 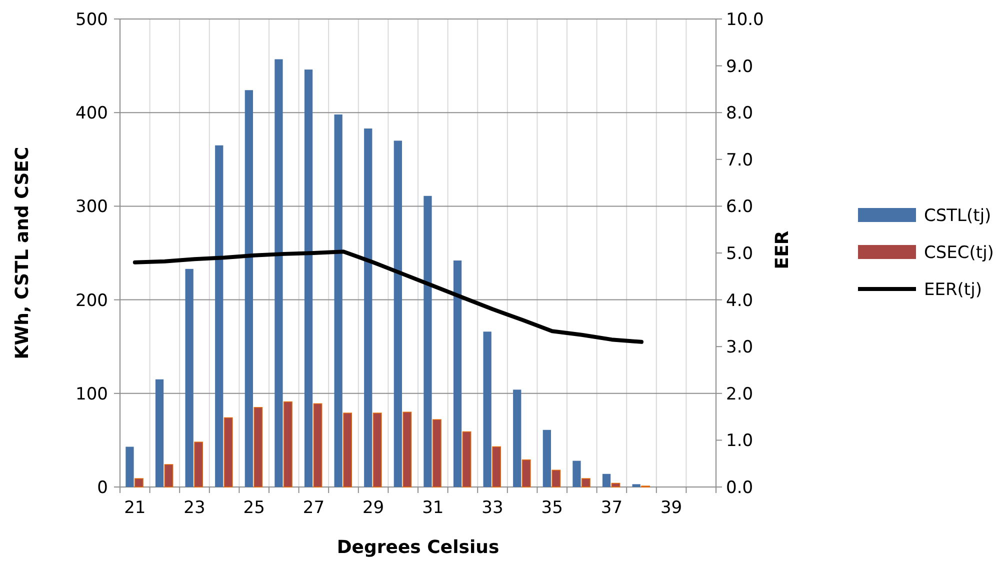 I want to click on x-tick-label: 21, so click(x=135, y=508).